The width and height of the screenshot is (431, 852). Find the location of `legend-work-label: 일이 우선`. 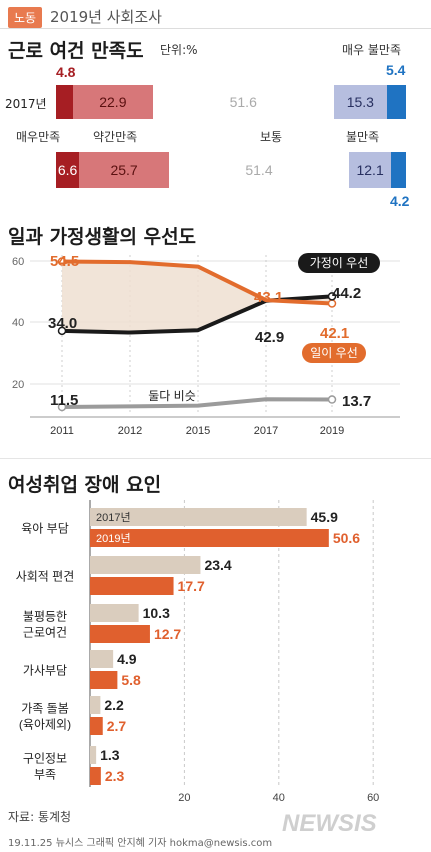

legend-work-label: 일이 우선 is located at coordinates (334, 353).